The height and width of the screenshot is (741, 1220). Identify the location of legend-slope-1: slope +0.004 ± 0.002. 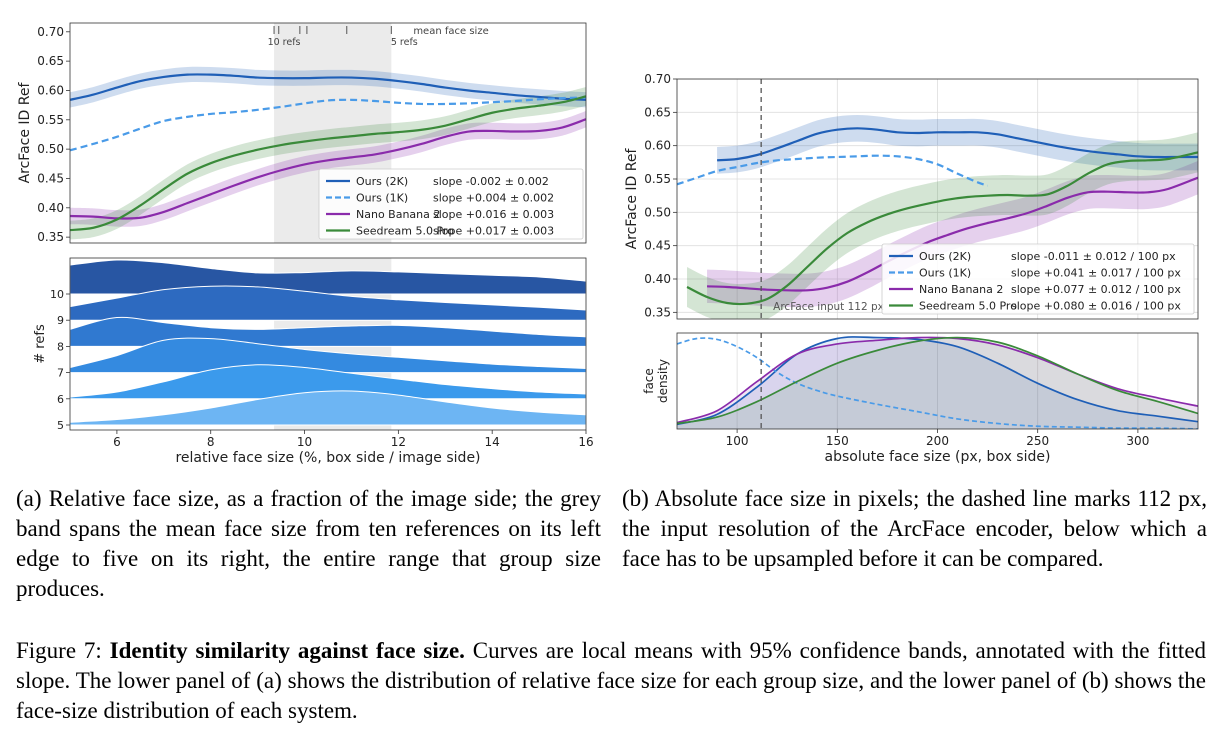
(493, 198).